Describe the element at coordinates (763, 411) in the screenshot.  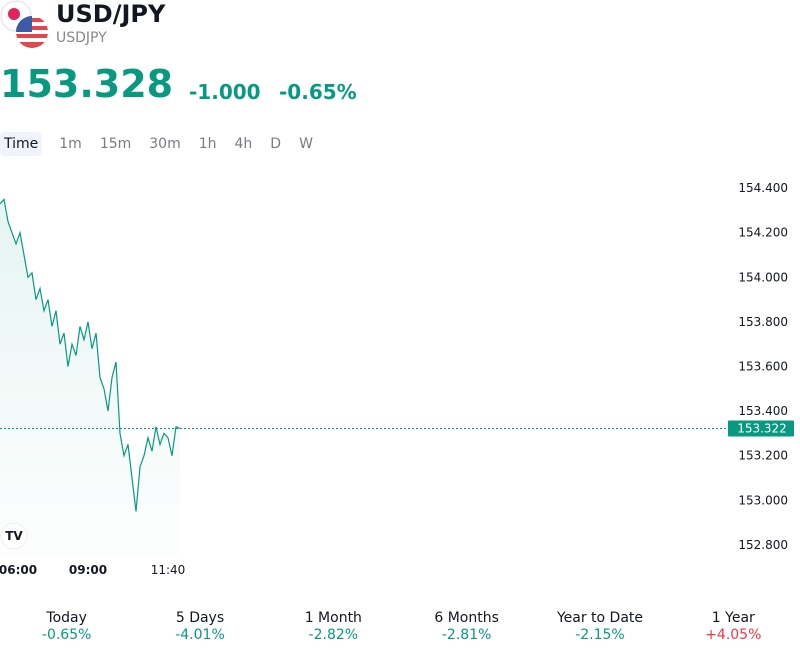
I see `y-tick-label: 153.400` at that location.